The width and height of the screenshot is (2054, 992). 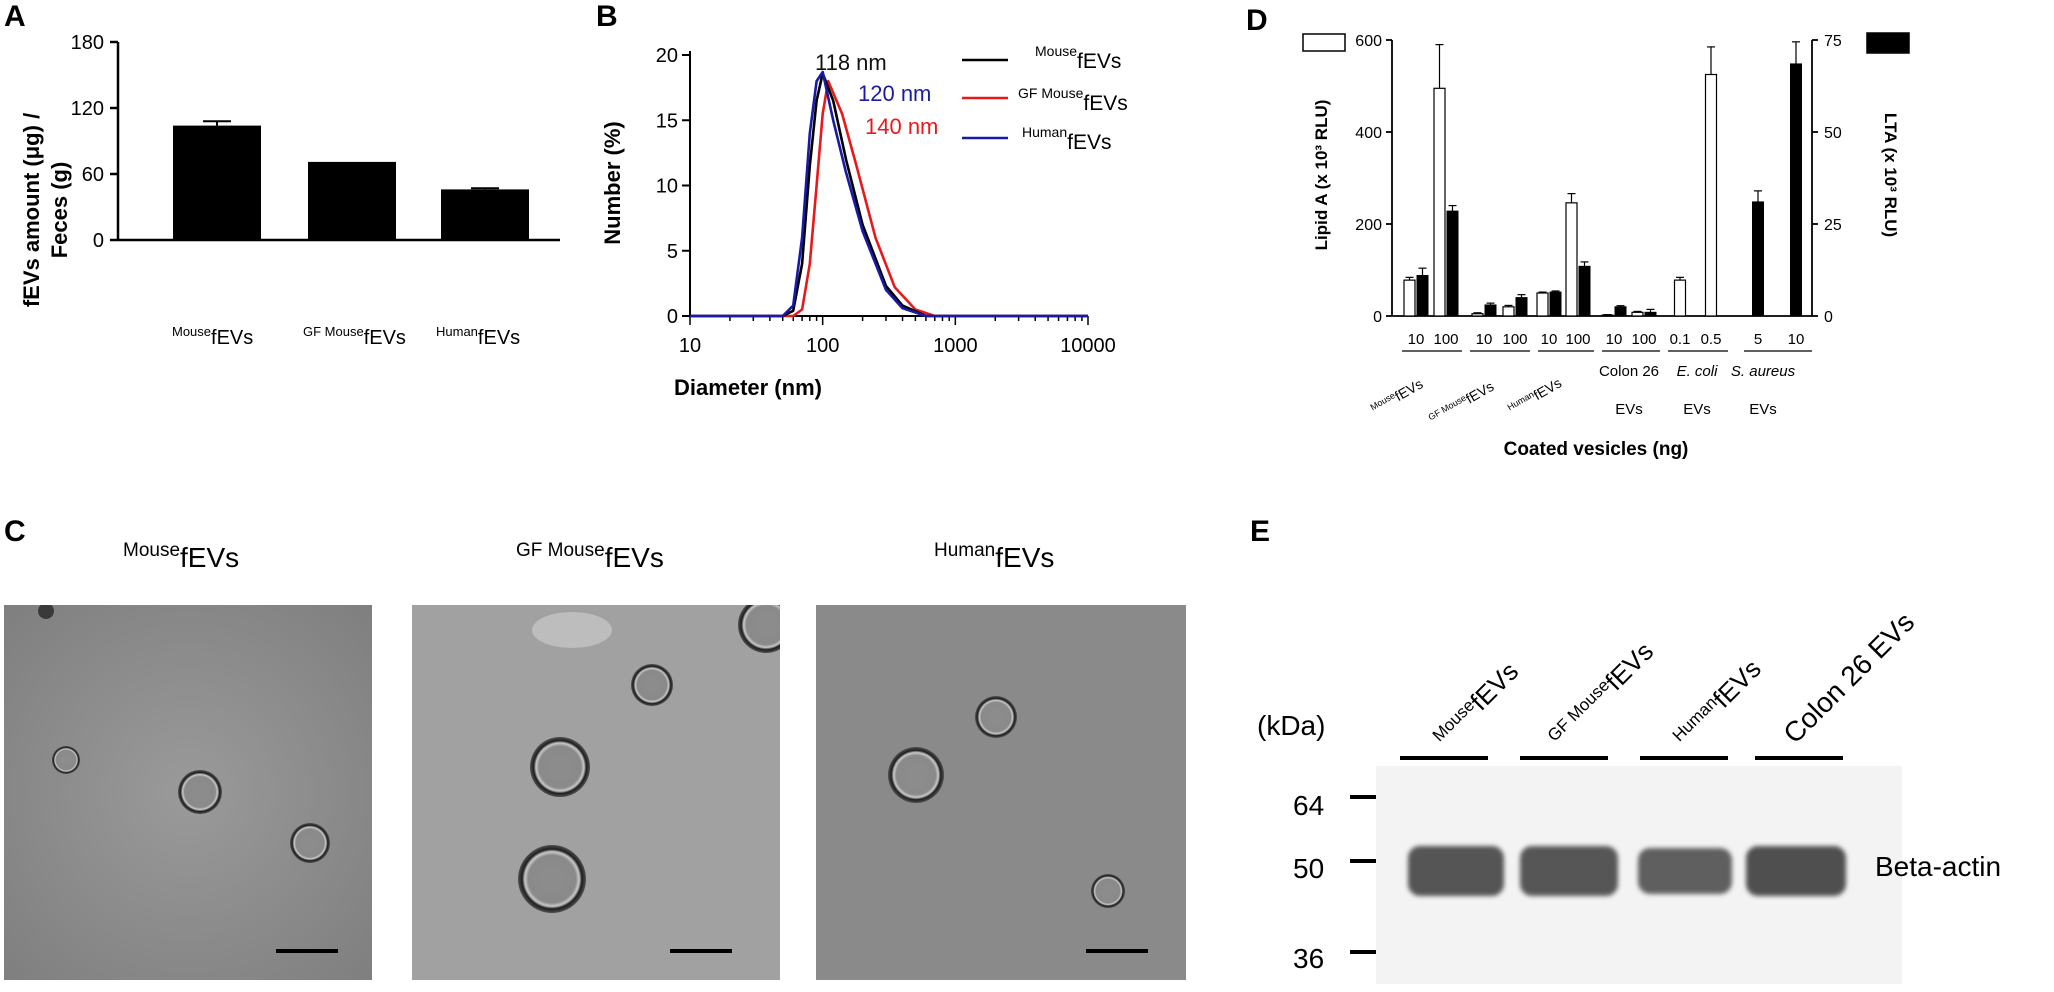 I want to click on panel-d-group-saureus-line1: S. aureus, so click(x=1763, y=371).